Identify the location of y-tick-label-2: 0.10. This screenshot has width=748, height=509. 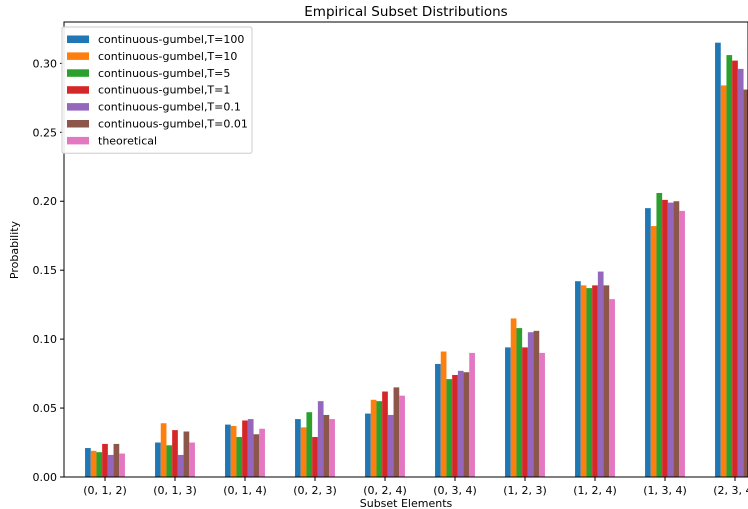
(45, 339).